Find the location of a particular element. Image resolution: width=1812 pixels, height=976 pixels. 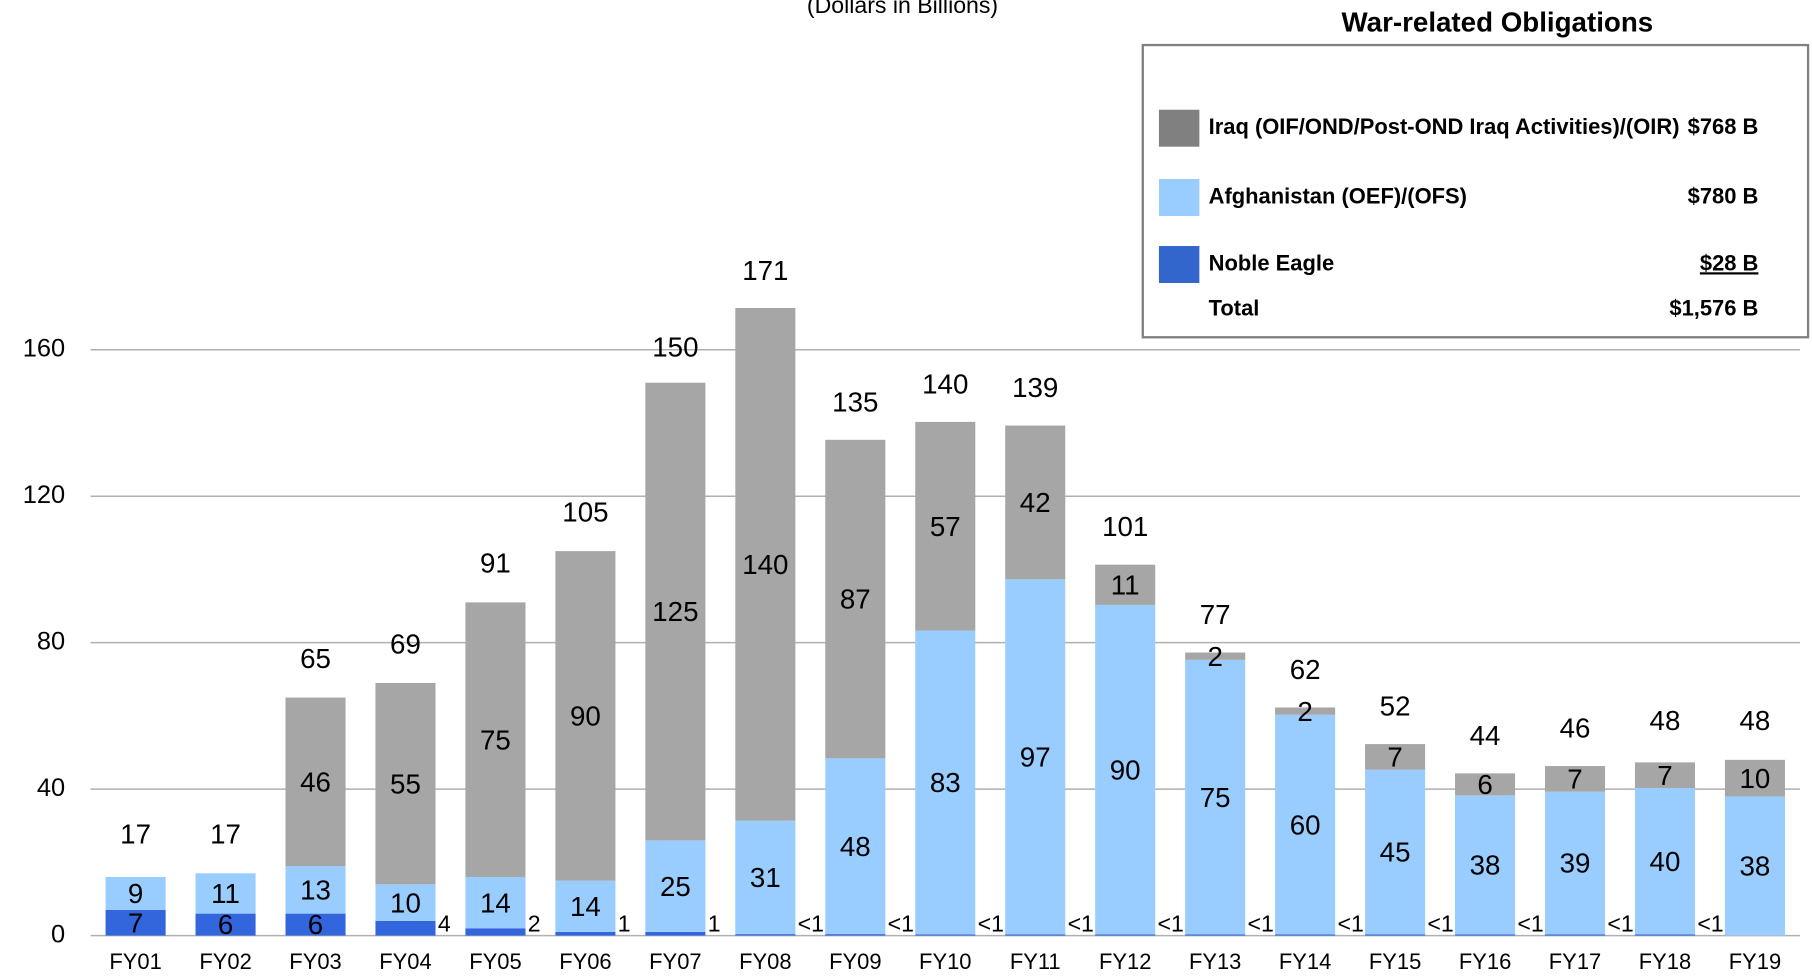

legend-total-label: Total is located at coordinates (1234, 307).